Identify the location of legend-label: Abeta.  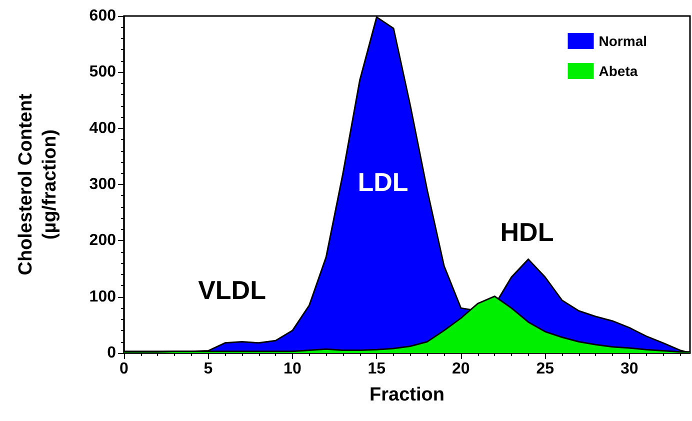
(618, 71).